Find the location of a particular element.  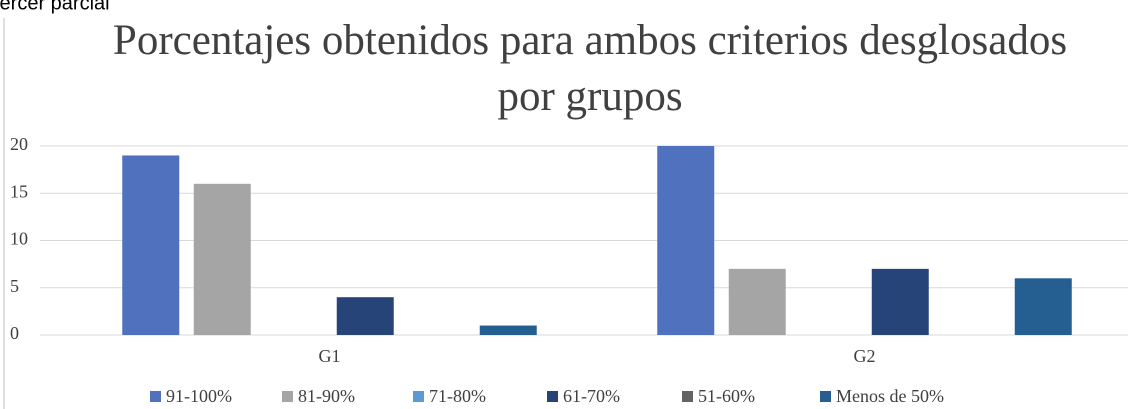

legend-label: 81-90% is located at coordinates (326, 396).